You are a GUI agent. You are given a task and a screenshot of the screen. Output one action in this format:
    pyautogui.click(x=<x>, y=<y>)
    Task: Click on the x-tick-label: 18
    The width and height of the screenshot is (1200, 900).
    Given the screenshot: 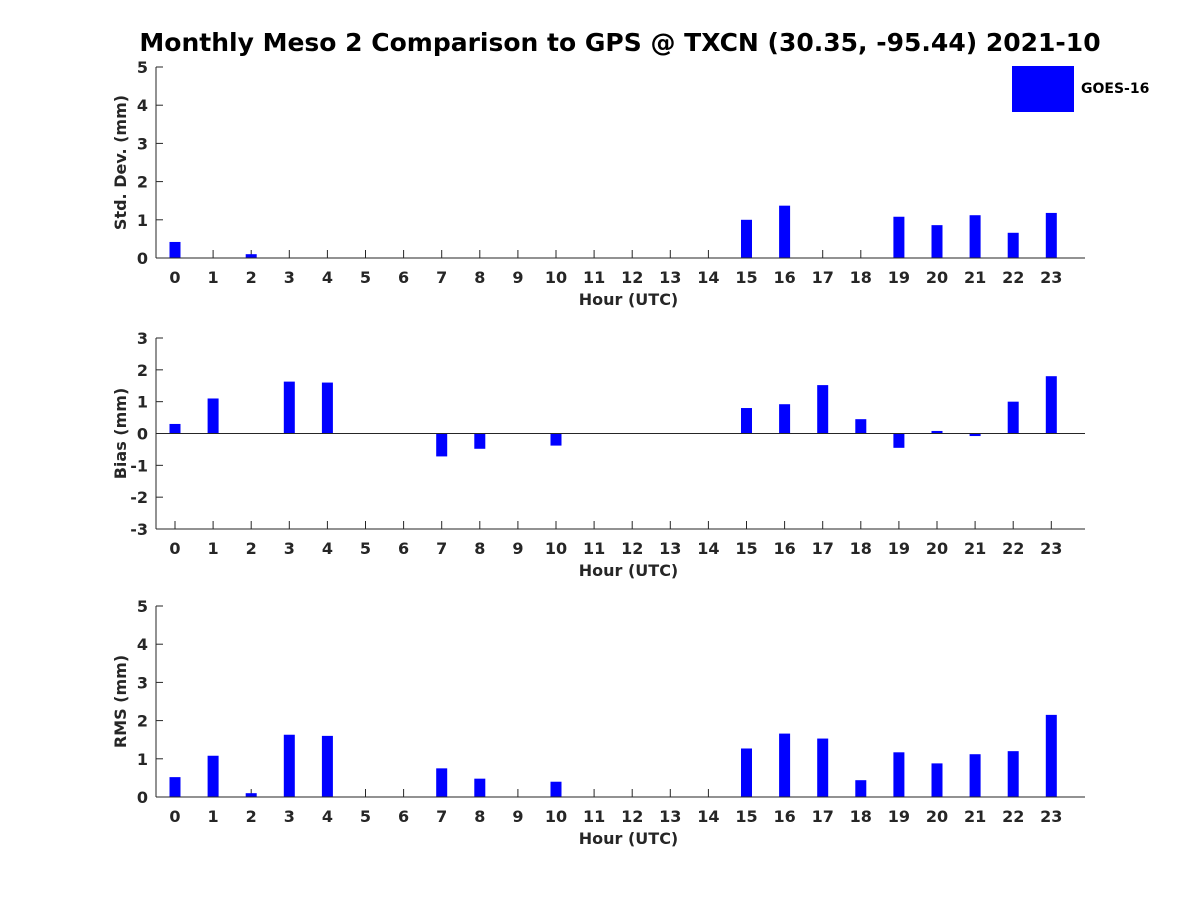 What is the action you would take?
    pyautogui.click(x=861, y=548)
    